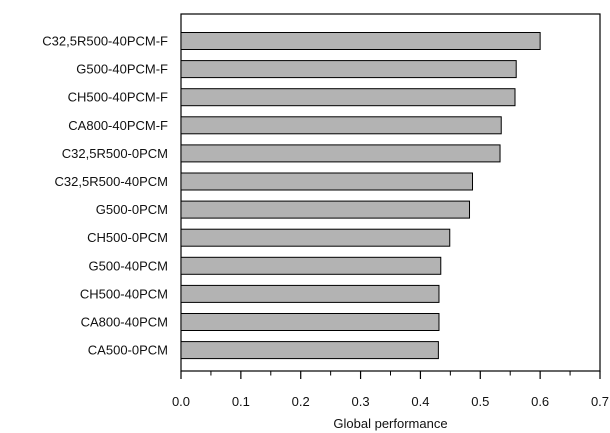 Image resolution: width=610 pixels, height=433 pixels. What do you see at coordinates (115, 153) in the screenshot?
I see `category-label: C32,5R500-0PCM` at bounding box center [115, 153].